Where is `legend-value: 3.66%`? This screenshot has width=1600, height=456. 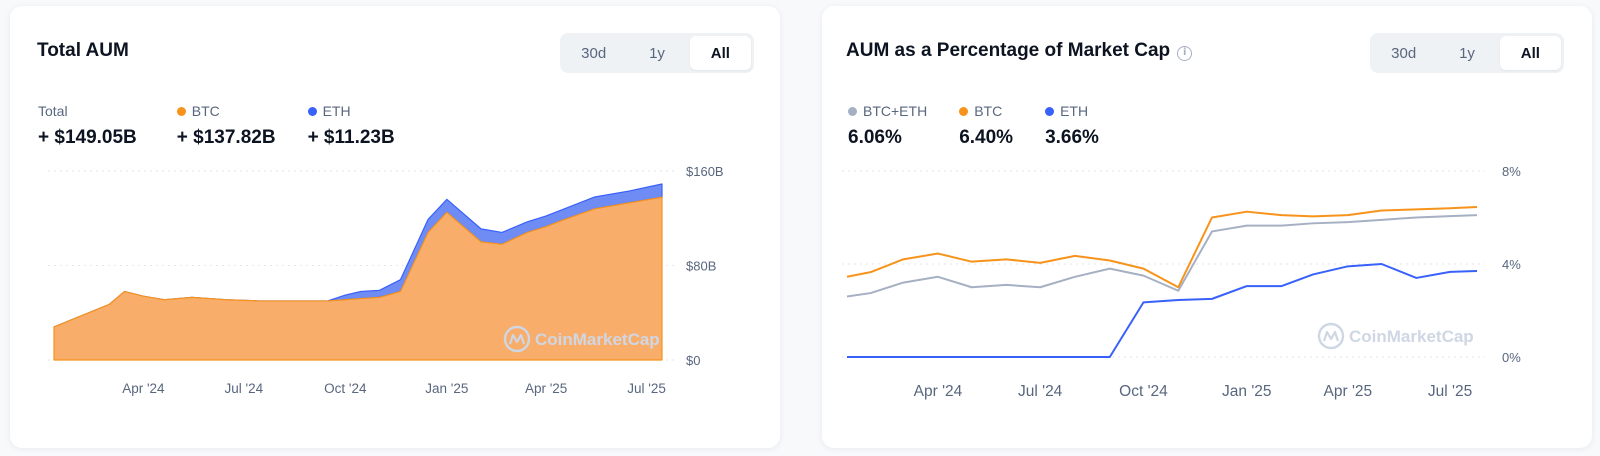 legend-value: 3.66% is located at coordinates (1072, 137).